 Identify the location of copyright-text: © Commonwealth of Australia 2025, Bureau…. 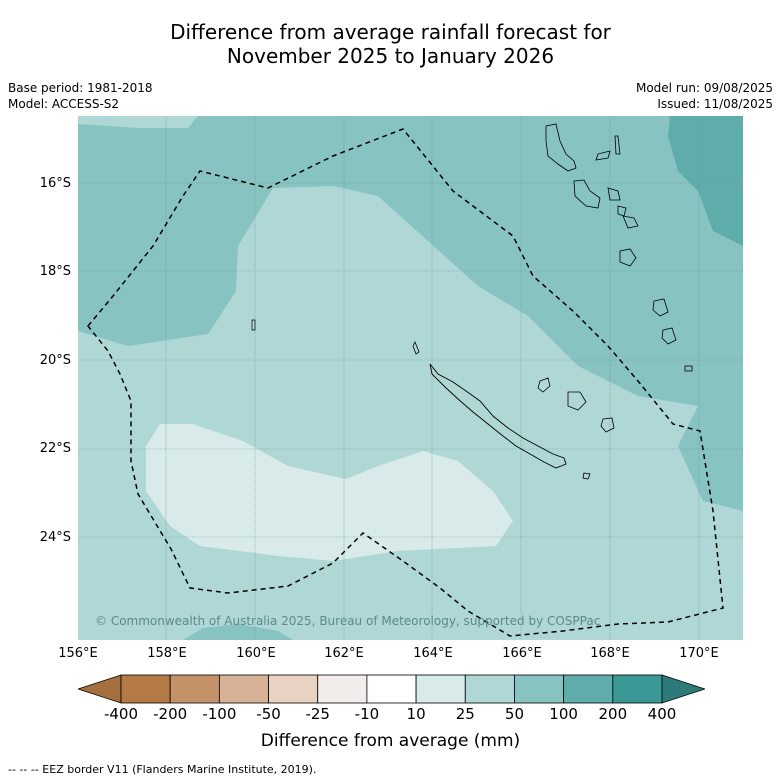
(348, 621).